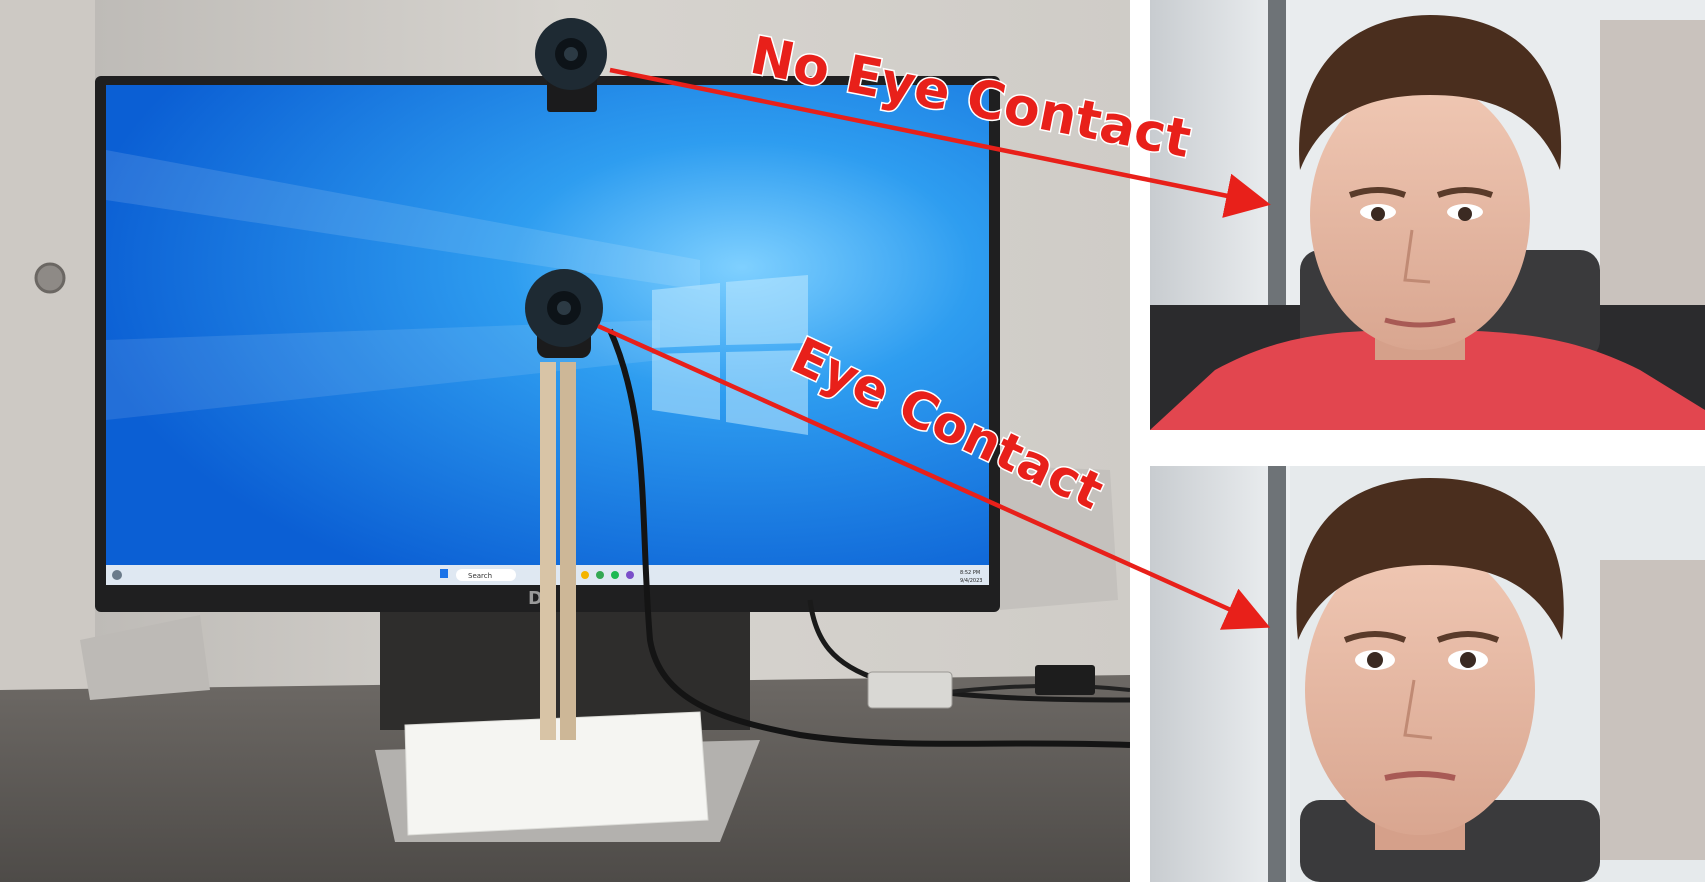 This screenshot has height=882, width=1705. I want to click on windows-logo, so click(730, 355).